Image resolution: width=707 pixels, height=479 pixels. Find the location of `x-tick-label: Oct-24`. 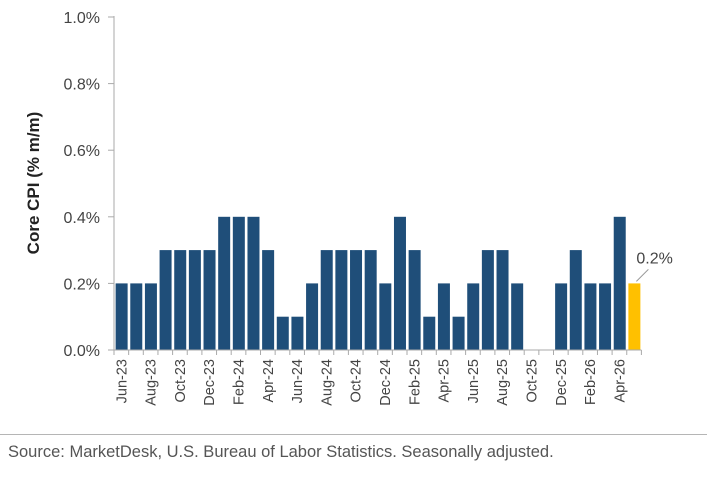

x-tick-label: Oct-24 is located at coordinates (357, 381).